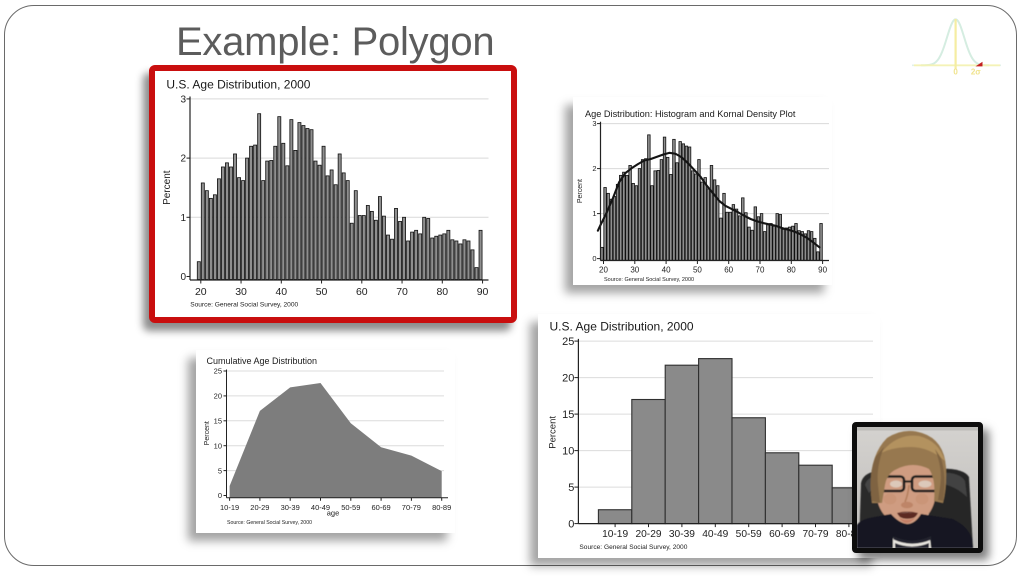 The image size is (1024, 576). What do you see at coordinates (333, 513) in the screenshot?
I see `svg-text: age` at bounding box center [333, 513].